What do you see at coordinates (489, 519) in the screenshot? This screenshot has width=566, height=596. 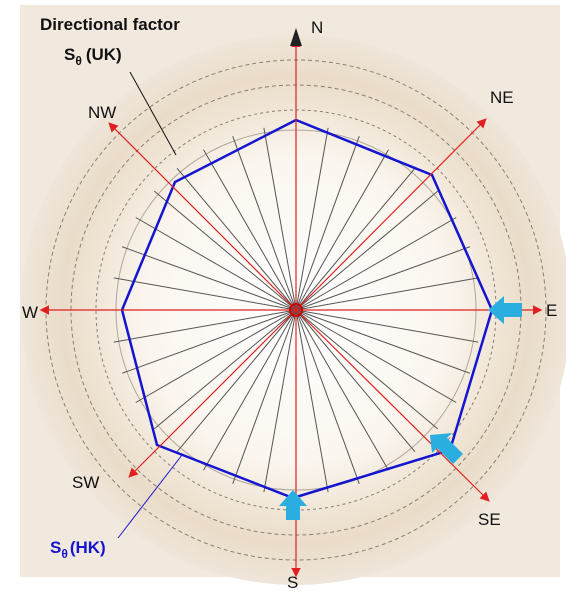 I see `dir-se: SE` at bounding box center [489, 519].